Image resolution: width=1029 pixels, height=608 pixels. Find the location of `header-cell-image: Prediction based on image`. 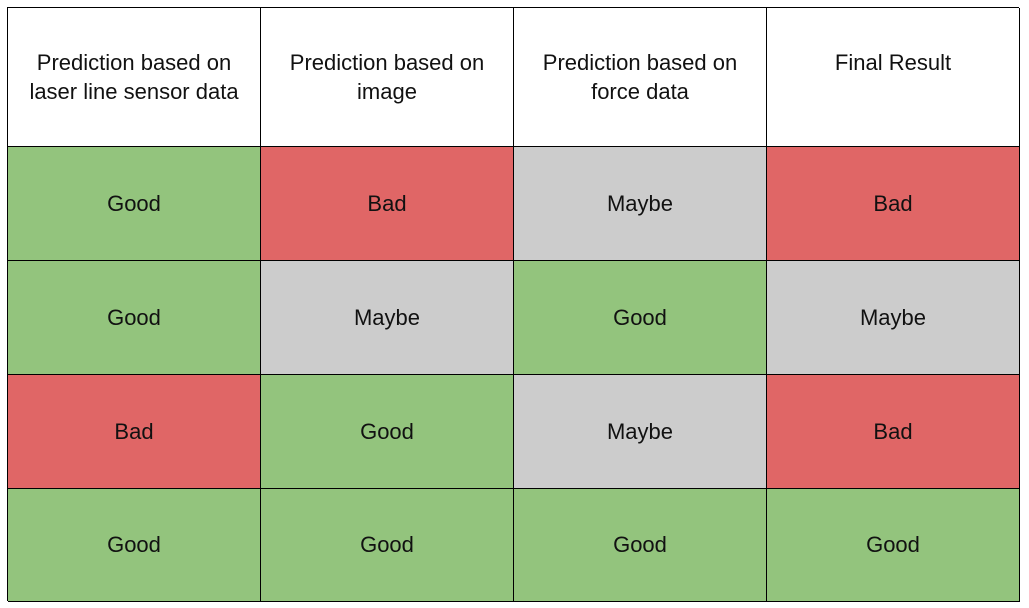

header-cell-image: Prediction based on image is located at coordinates (387, 77).